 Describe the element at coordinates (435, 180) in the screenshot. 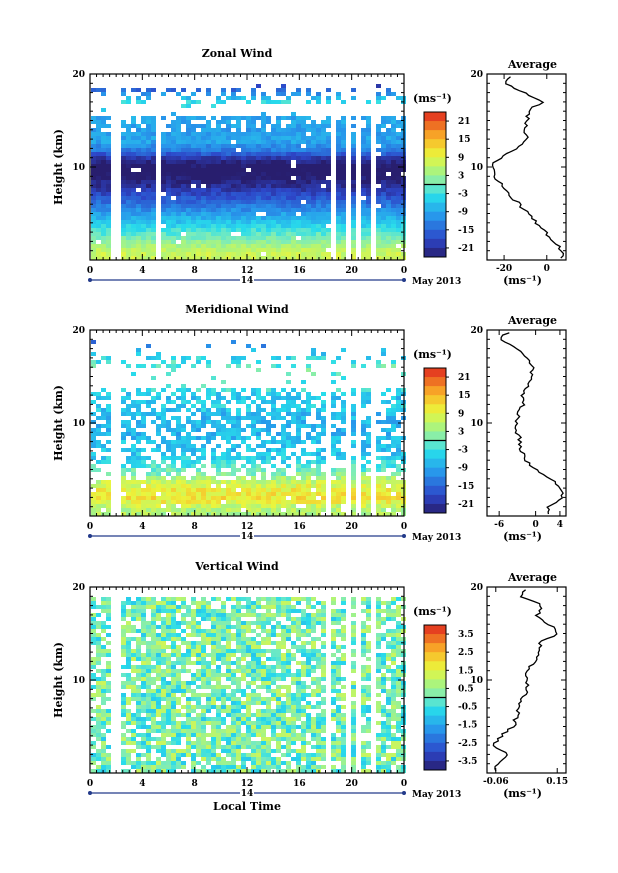

I see `colorbar-swatch` at that location.